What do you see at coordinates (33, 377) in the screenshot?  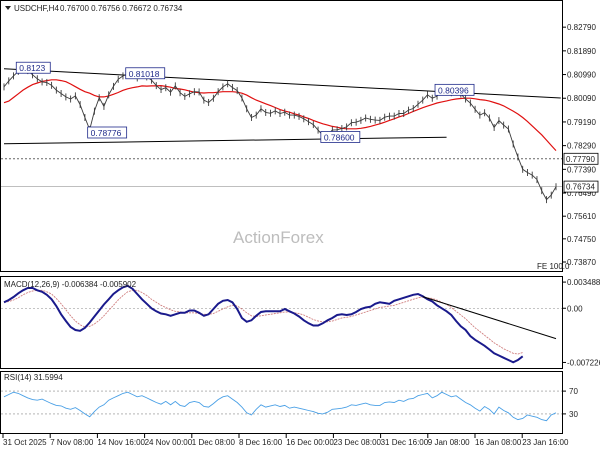 I see `rsi-label: RSI(14) 31.5994` at bounding box center [33, 377].